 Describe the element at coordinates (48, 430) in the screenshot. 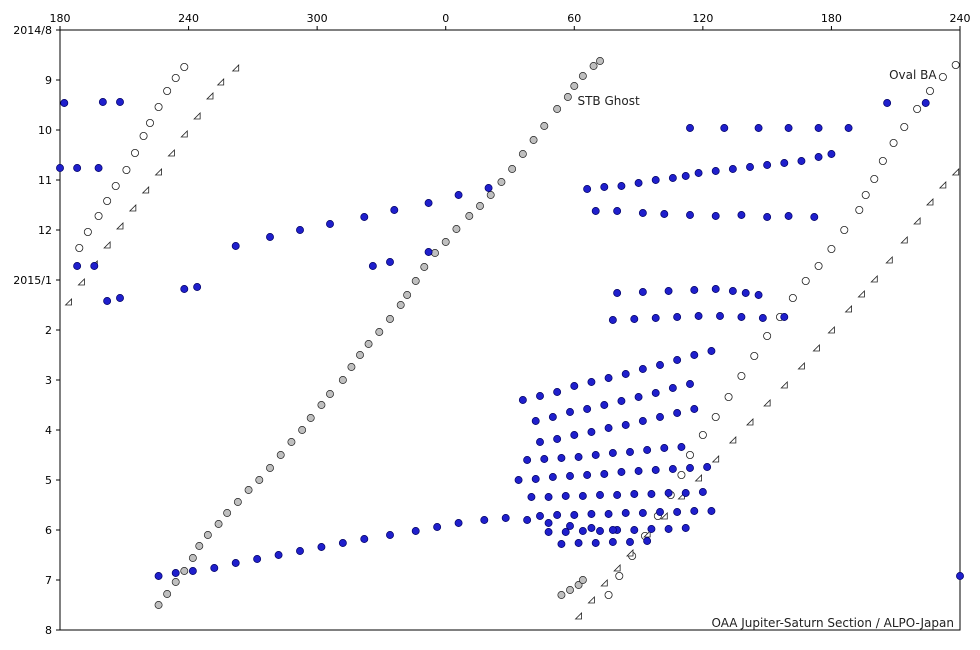

I see `y-tick-label: 4` at that location.